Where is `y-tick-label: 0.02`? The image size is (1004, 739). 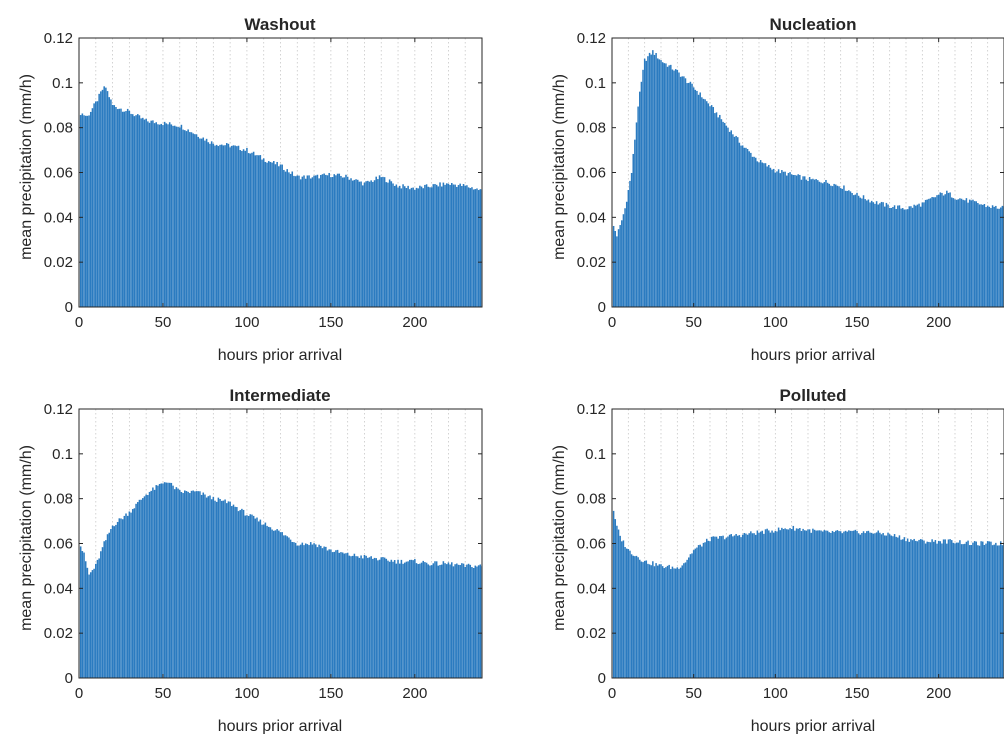
y-tick-label: 0.02 is located at coordinates (591, 633).